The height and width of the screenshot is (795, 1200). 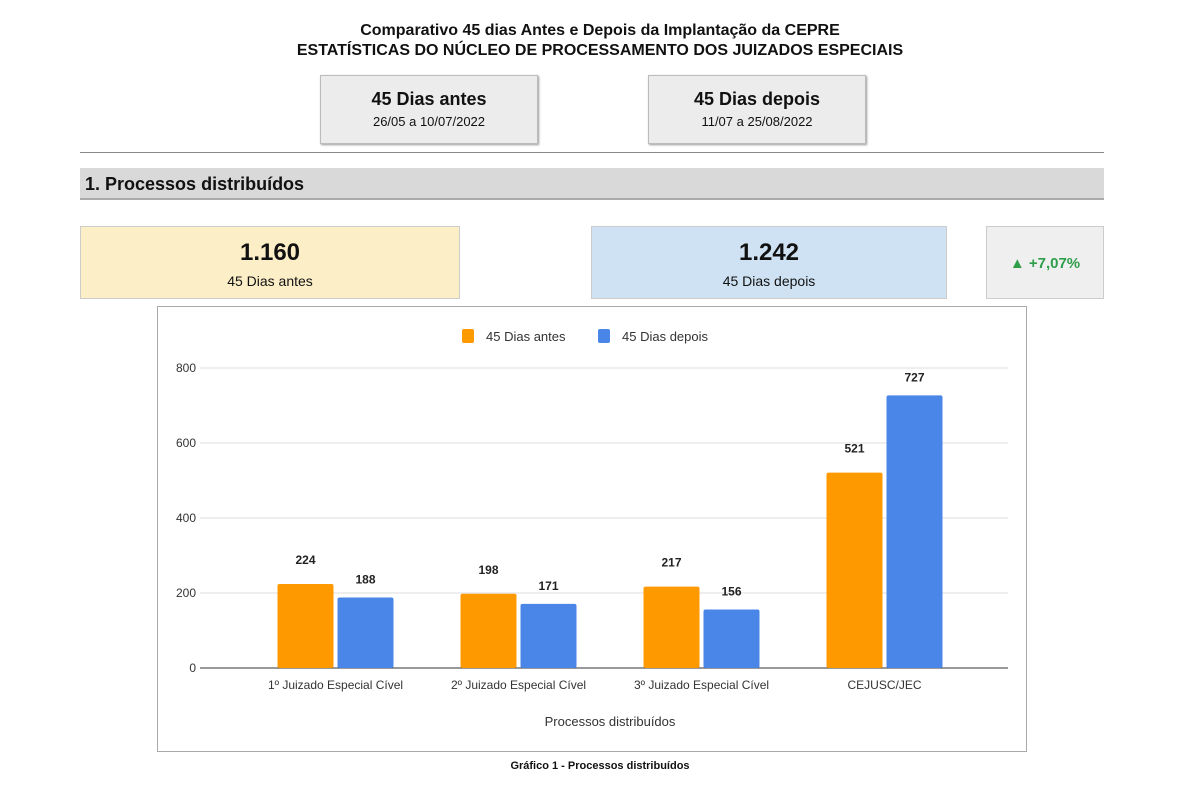 What do you see at coordinates (592, 184) in the screenshot?
I see `section-header: 1. Processos distribuídos` at bounding box center [592, 184].